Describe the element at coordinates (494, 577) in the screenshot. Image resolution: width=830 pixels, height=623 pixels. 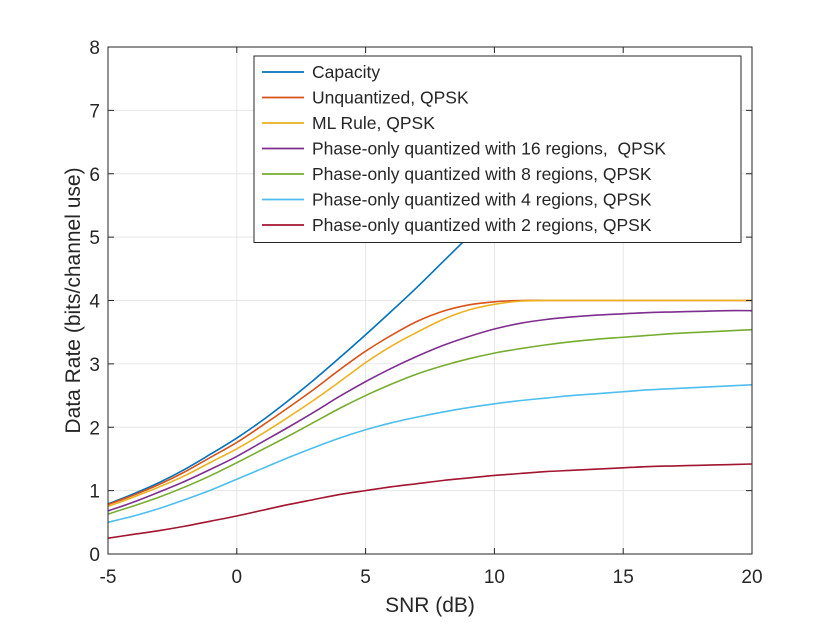
I see `x-tick-label: 10` at that location.